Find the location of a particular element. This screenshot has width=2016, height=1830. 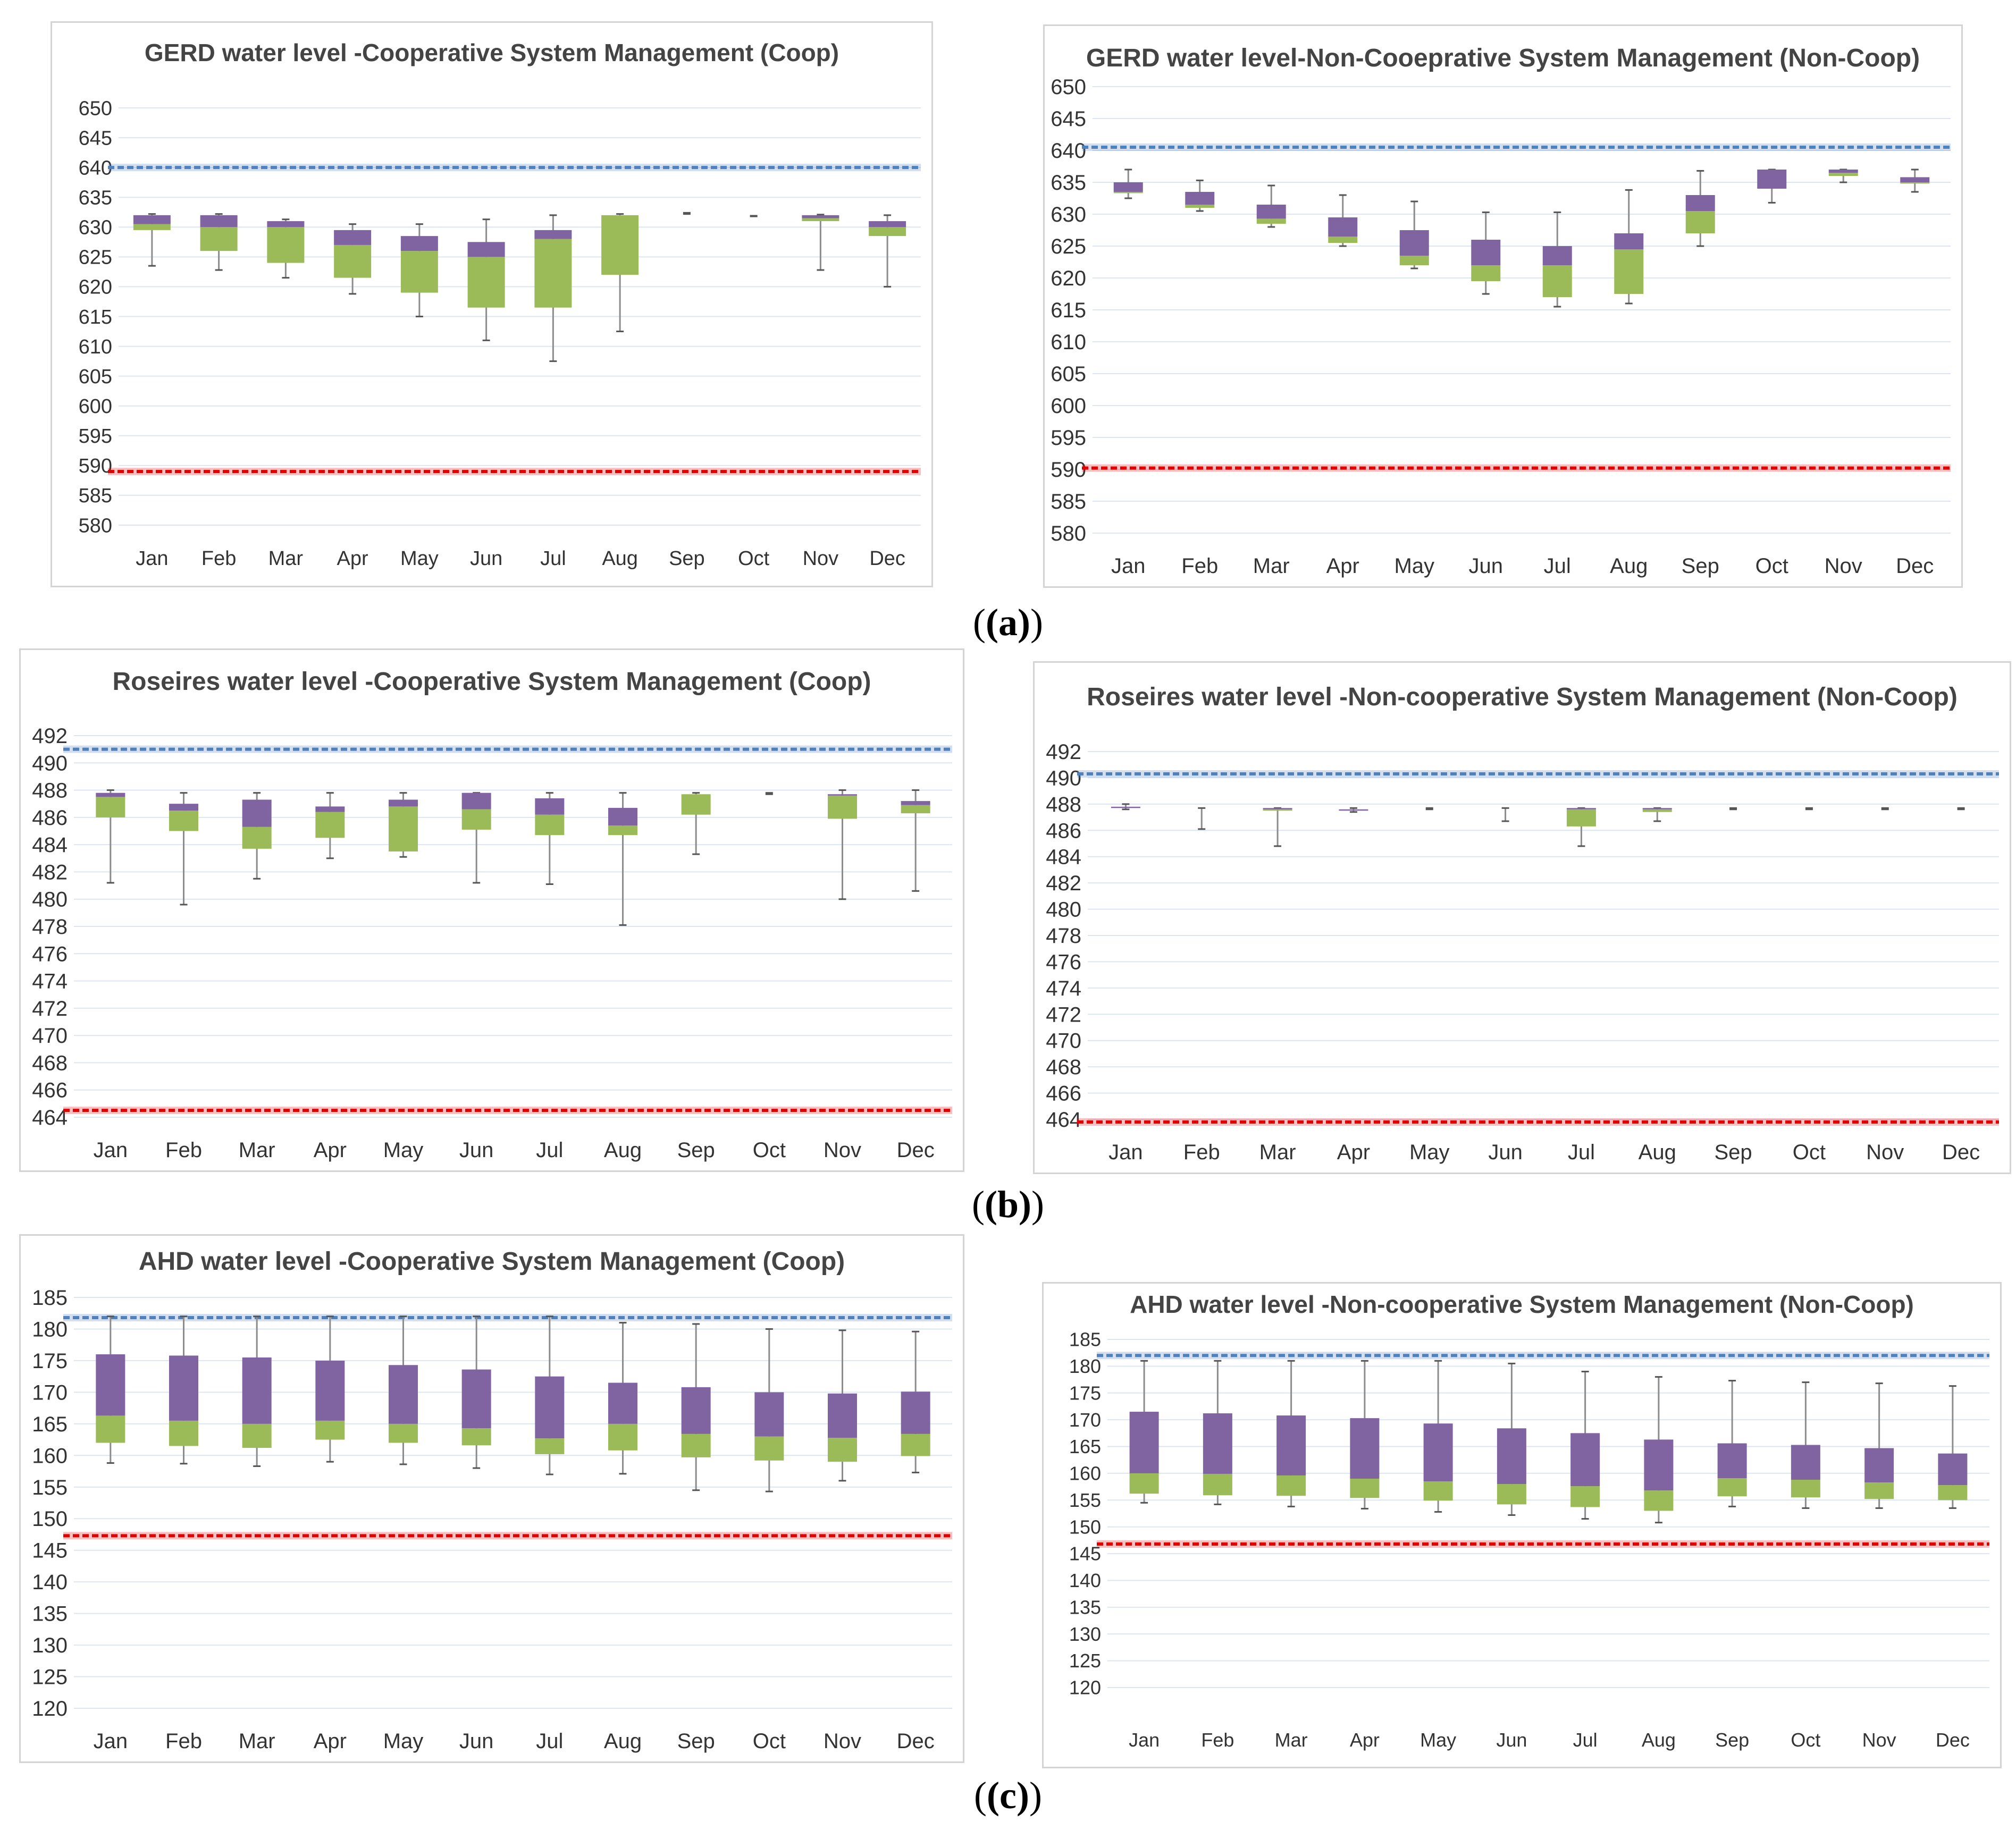

y-tick-label: 492 is located at coordinates (50, 736).